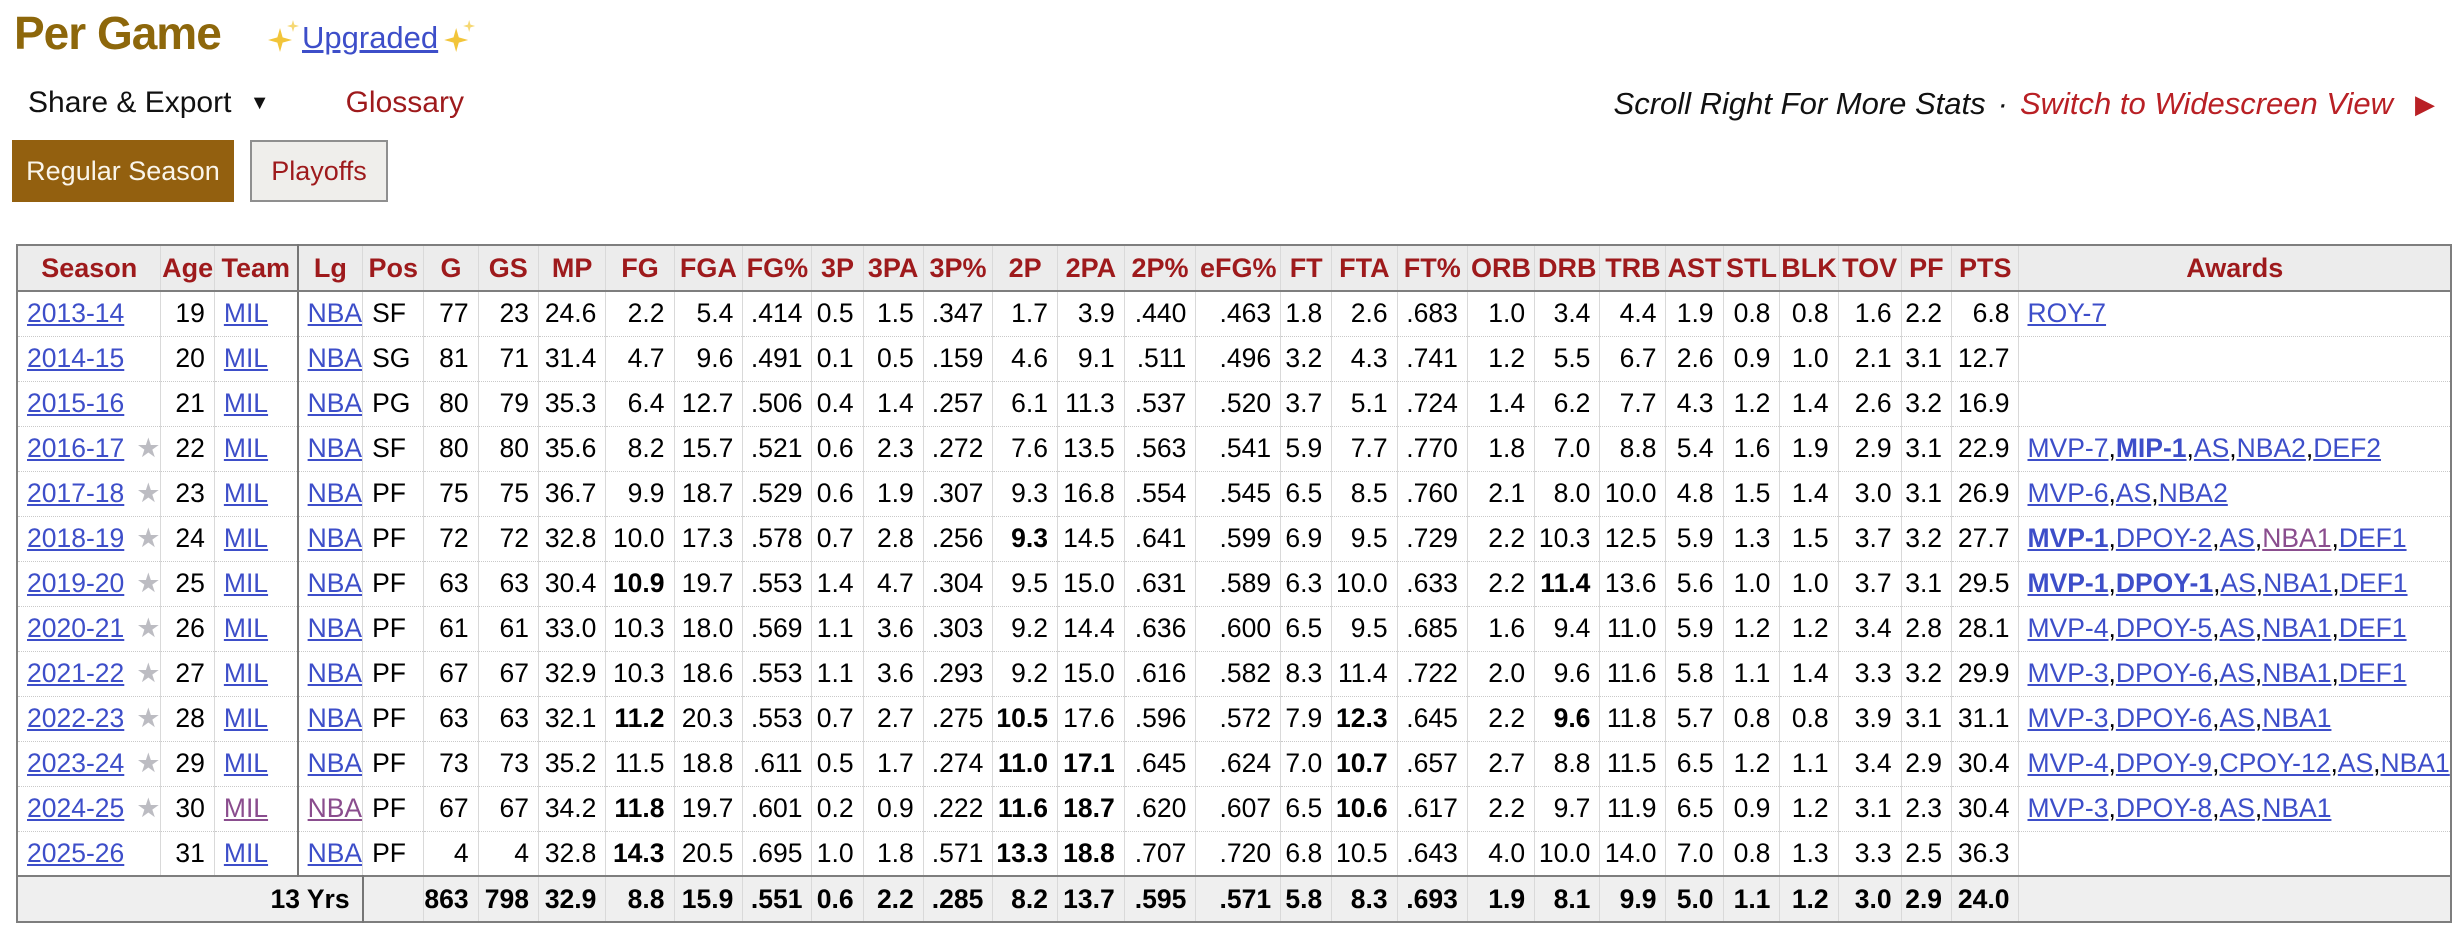 The height and width of the screenshot is (946, 2452). Describe the element at coordinates (1500, 268) in the screenshot. I see `column-header-orb: ORB` at that location.